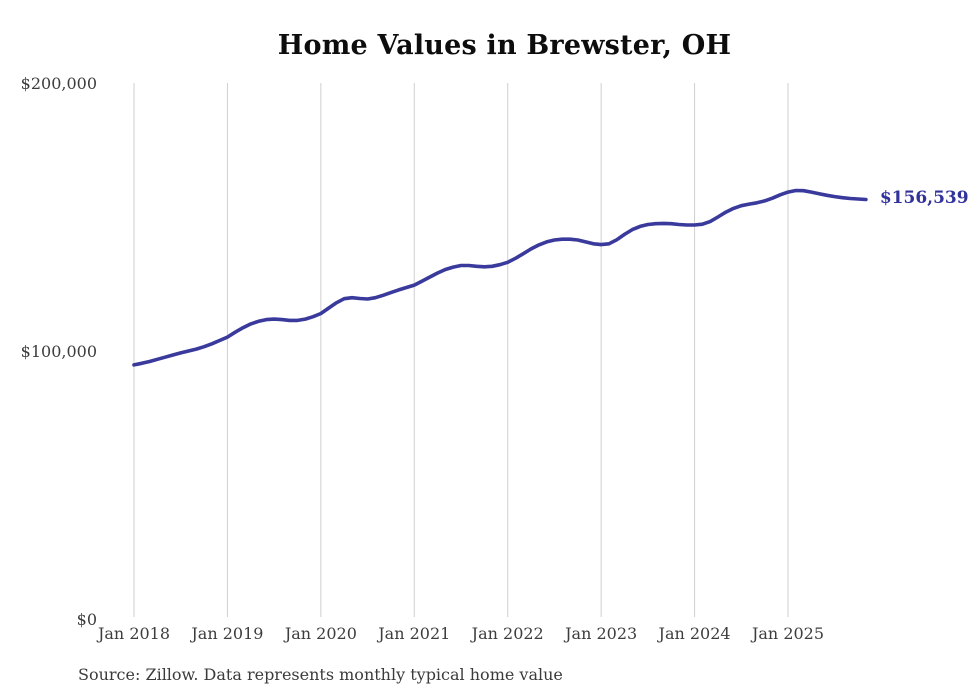 The height and width of the screenshot is (699, 980). What do you see at coordinates (507, 633) in the screenshot?
I see `x-tick-label: Jan 2022` at bounding box center [507, 633].